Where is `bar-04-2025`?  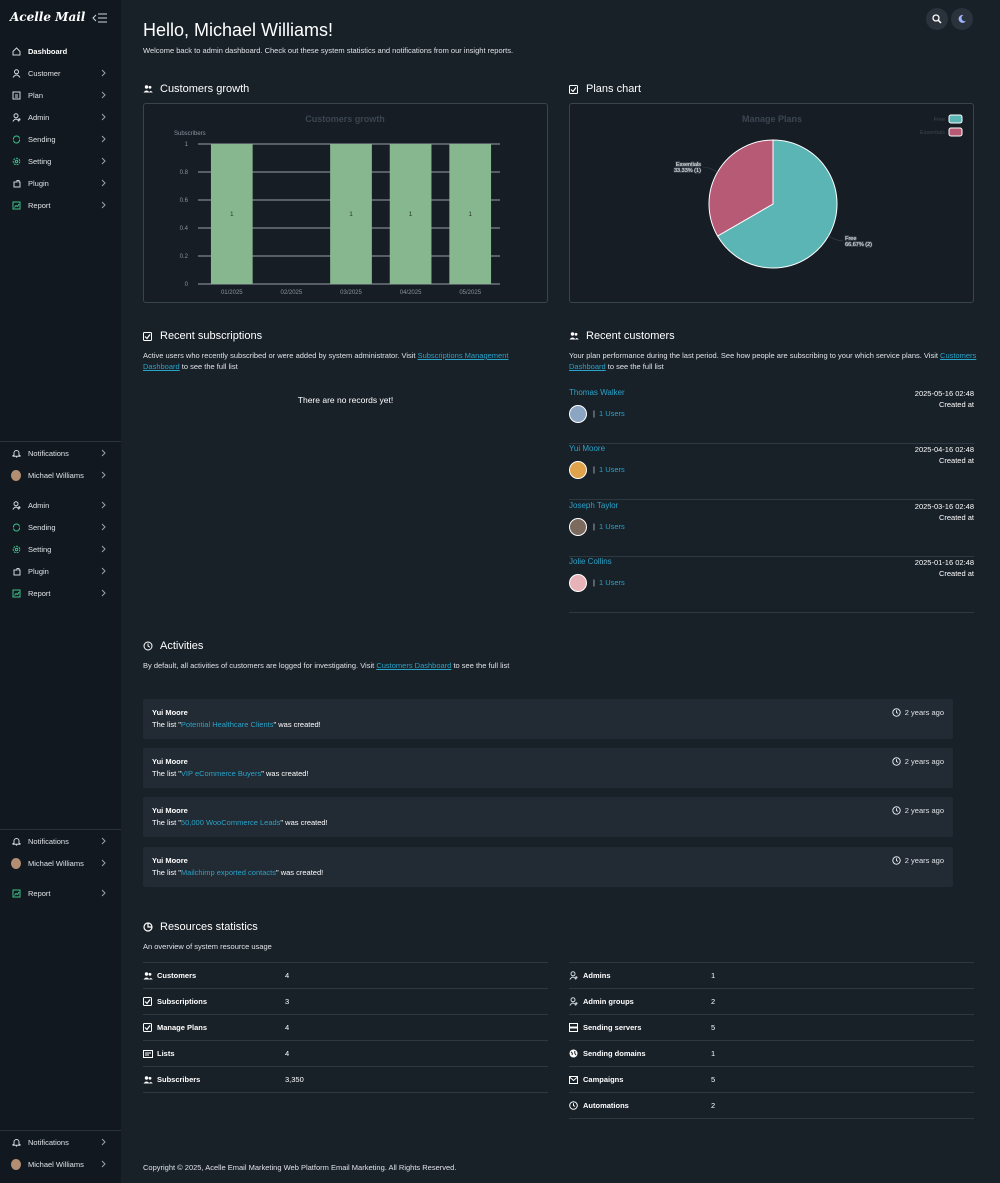
bar-04-2025 is located at coordinates (410, 214).